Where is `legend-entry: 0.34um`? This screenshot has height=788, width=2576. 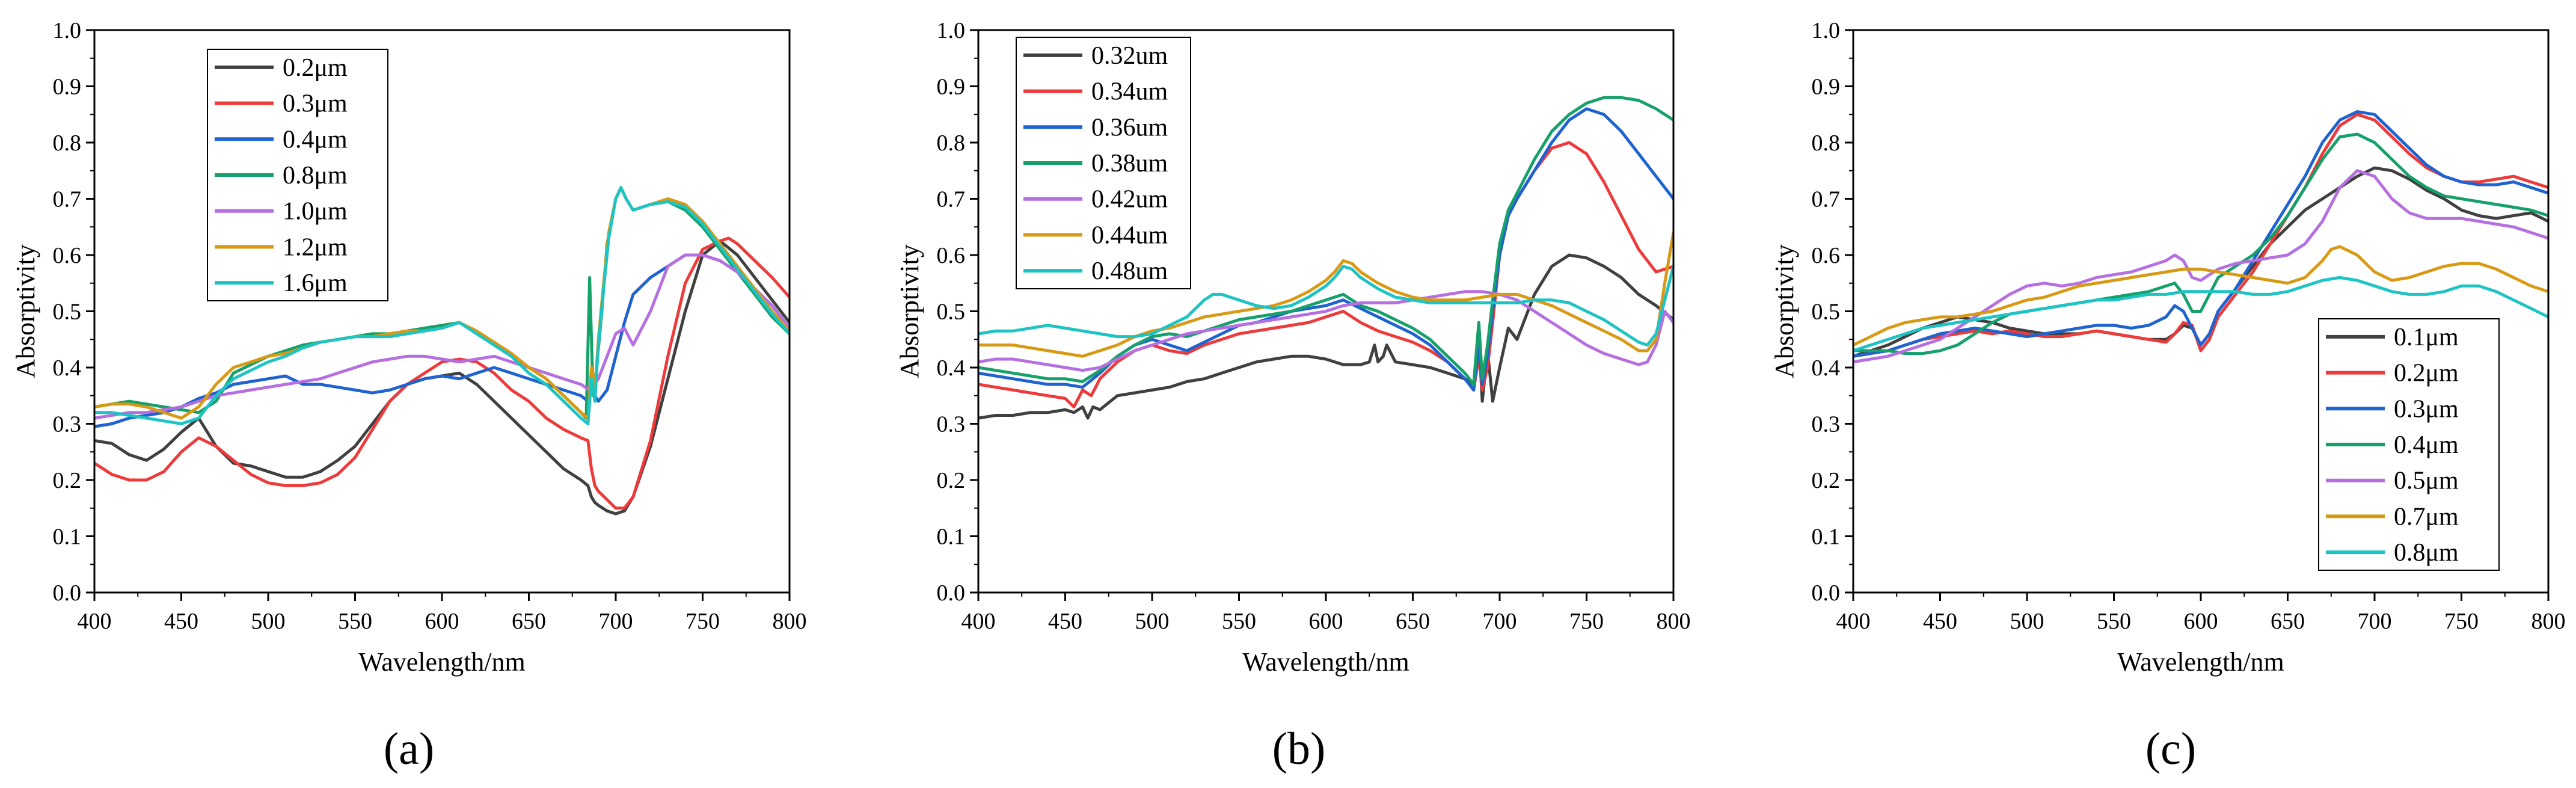
legend-entry: 0.34um is located at coordinates (1129, 92).